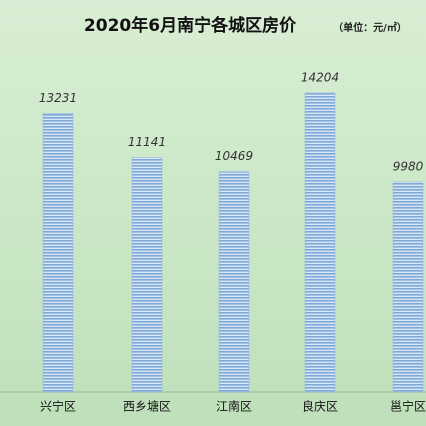 This screenshot has width=426, height=426. Describe the element at coordinates (234, 156) in the screenshot. I see `value-label: 10469` at that location.